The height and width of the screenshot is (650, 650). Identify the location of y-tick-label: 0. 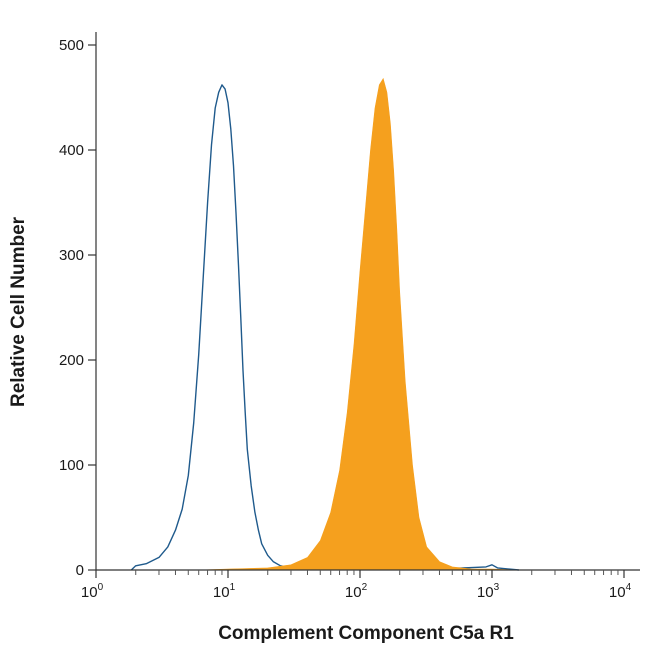
(80, 570).